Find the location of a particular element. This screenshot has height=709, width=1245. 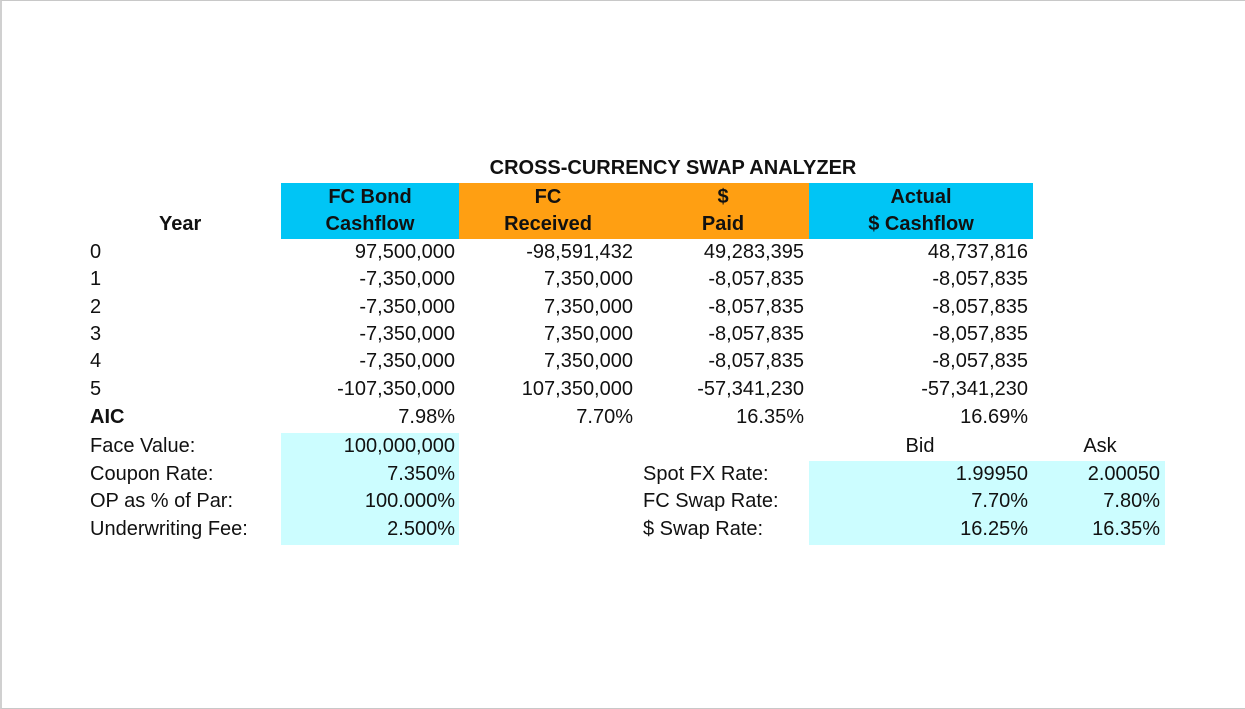

fc-swap-ask: 7.80% is located at coordinates (1131, 501).